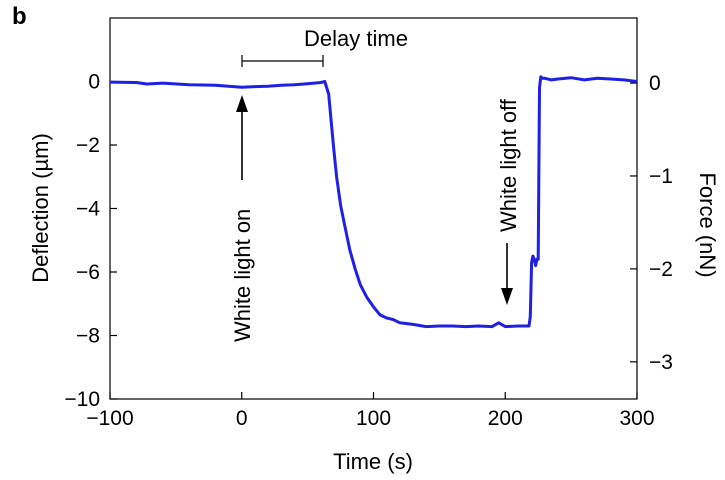 Image resolution: width=725 pixels, height=480 pixels. What do you see at coordinates (356, 38) in the screenshot?
I see `delay-time-label: Delay time` at bounding box center [356, 38].